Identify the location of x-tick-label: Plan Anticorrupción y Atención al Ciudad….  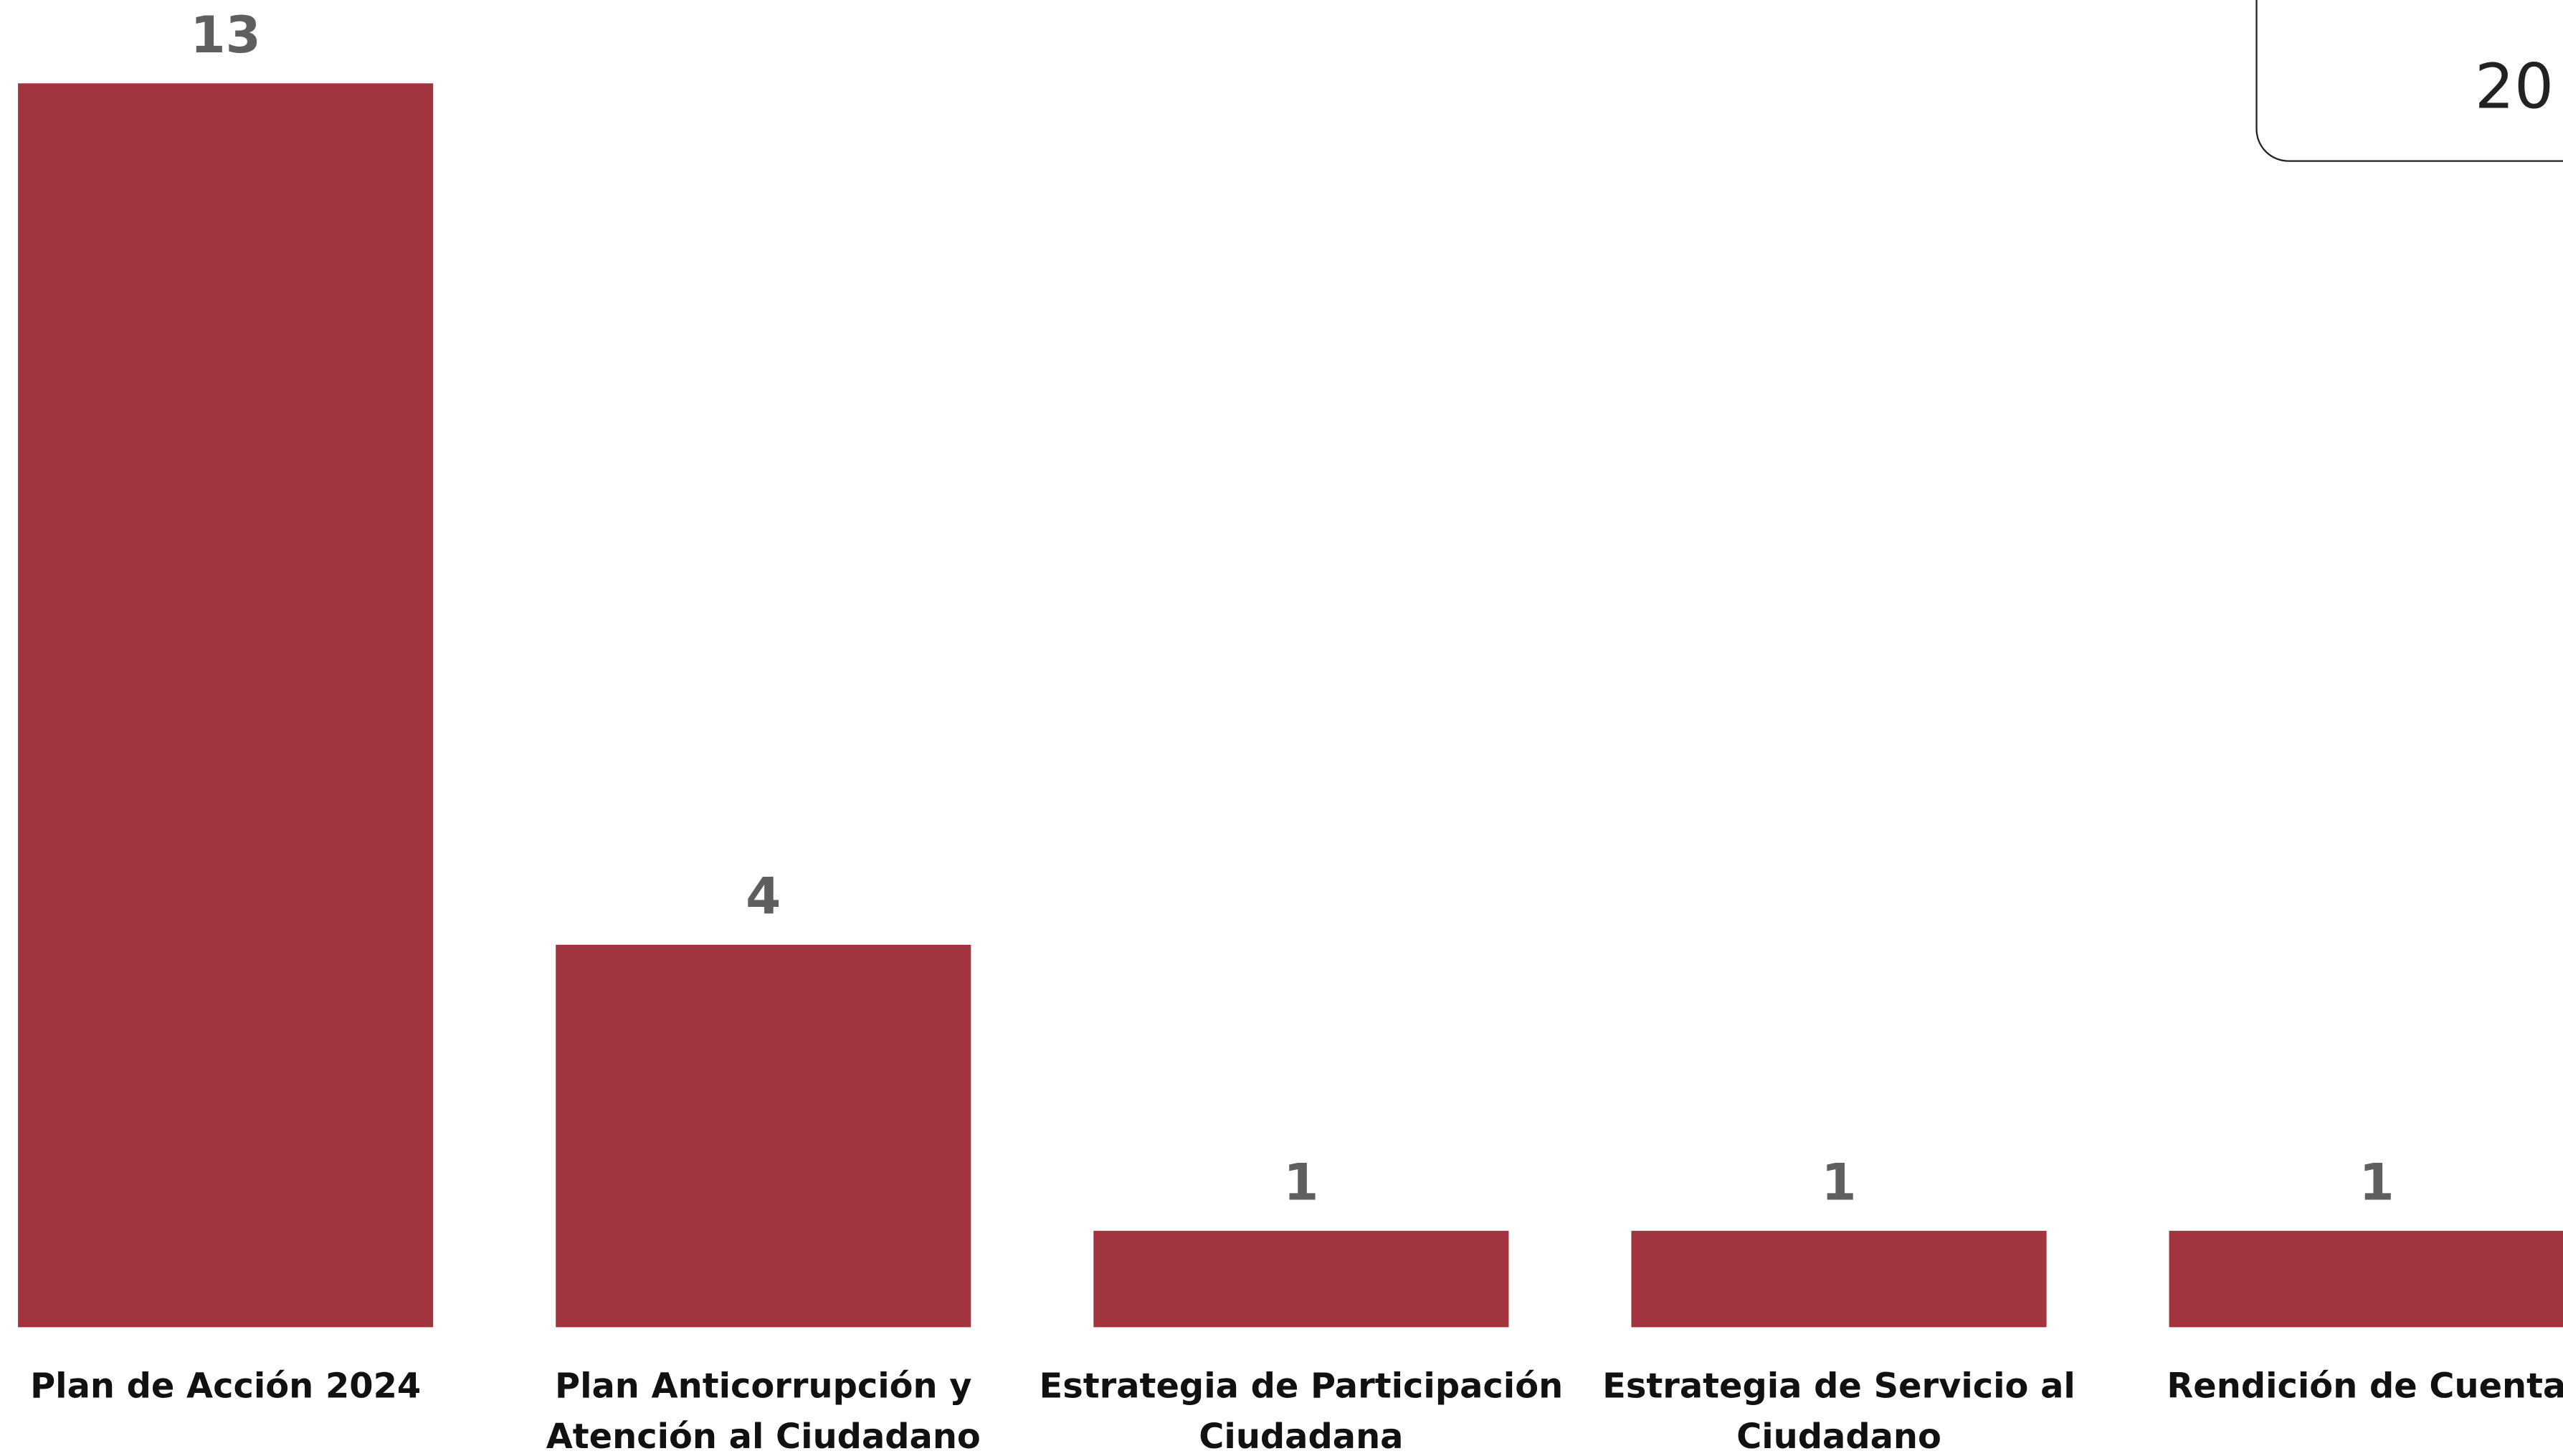
(763, 1411).